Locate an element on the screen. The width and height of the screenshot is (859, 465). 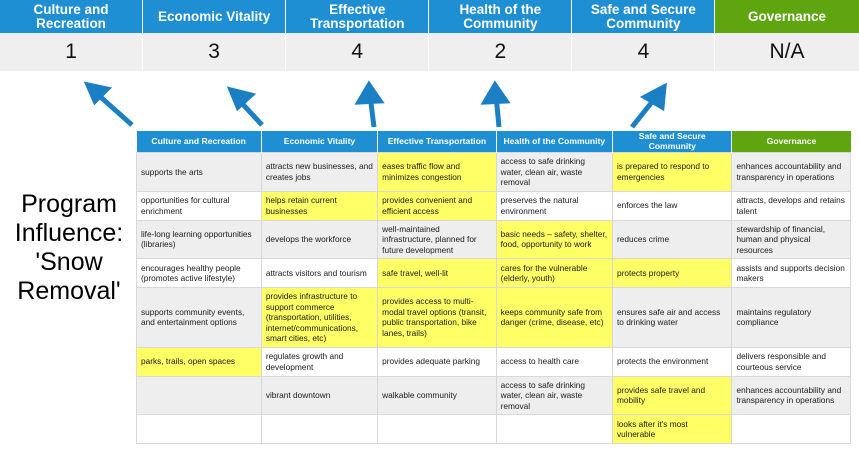
program-label-line-3: 'Snow is located at coordinates (69, 262).